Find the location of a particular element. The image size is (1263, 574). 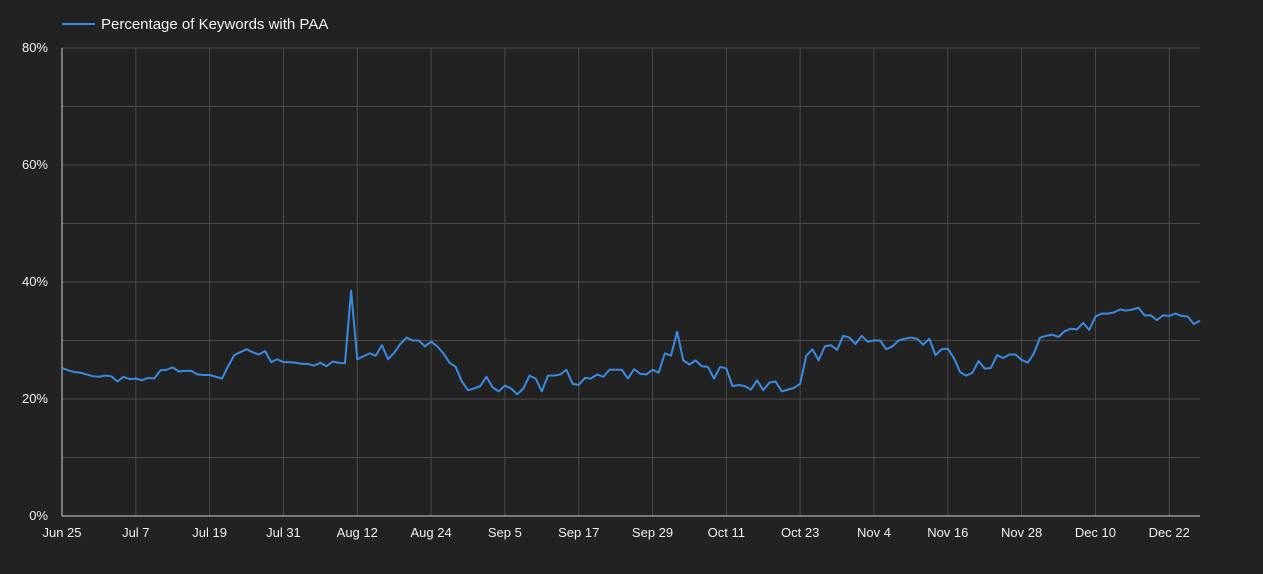

x-tick-label: Nov 16 is located at coordinates (947, 532).